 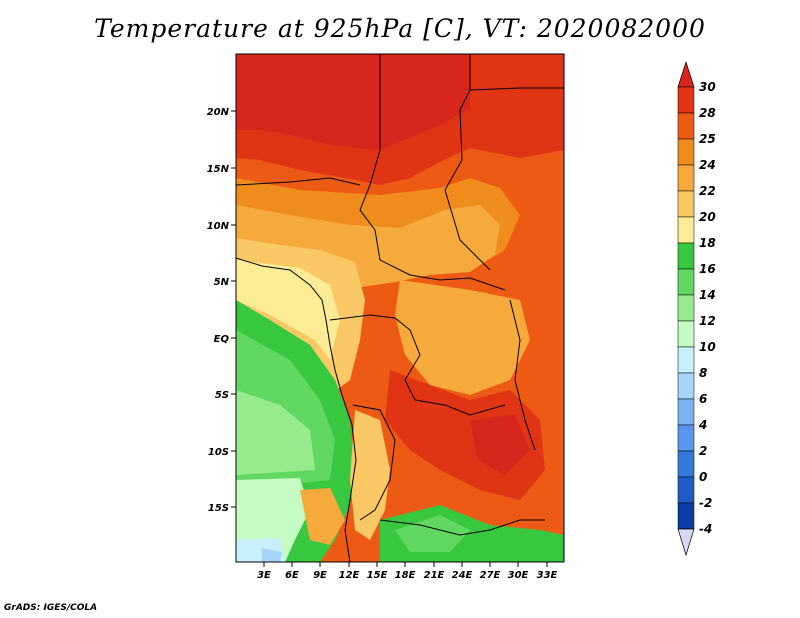 What do you see at coordinates (349, 575) in the screenshot?
I see `lon-label: 12E` at bounding box center [349, 575].